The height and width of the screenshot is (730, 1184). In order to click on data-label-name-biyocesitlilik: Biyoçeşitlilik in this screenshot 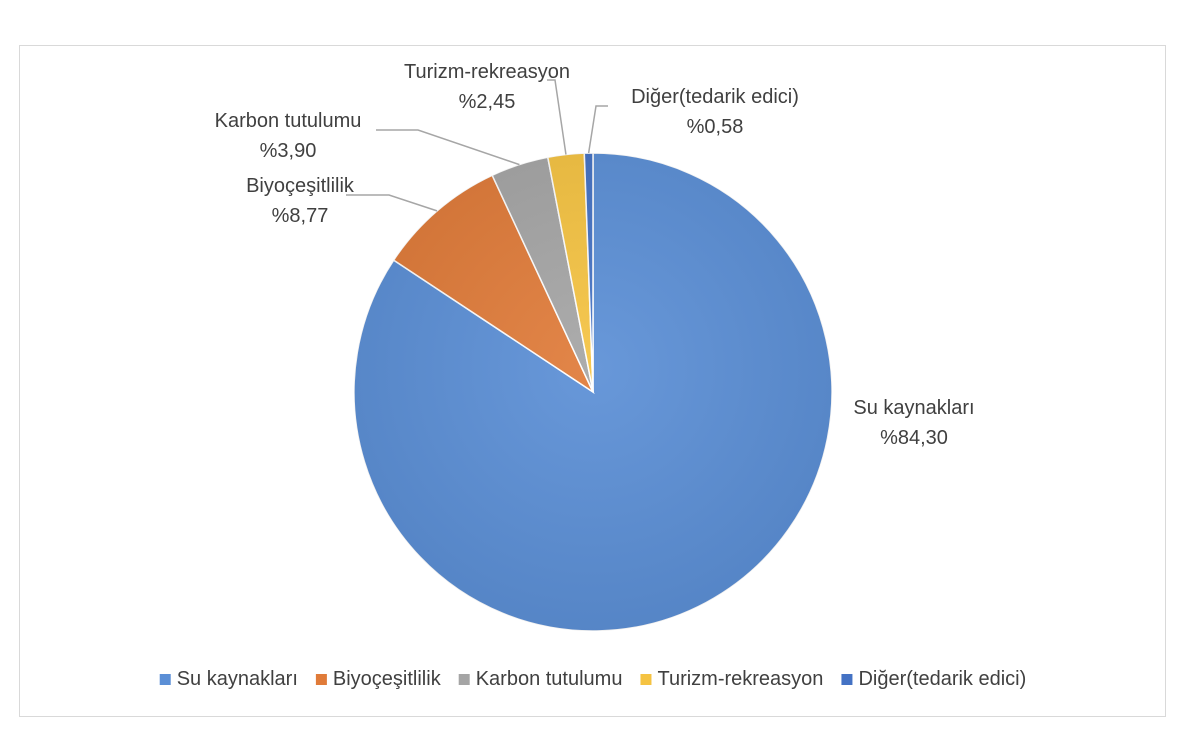, I will do `click(300, 186)`.